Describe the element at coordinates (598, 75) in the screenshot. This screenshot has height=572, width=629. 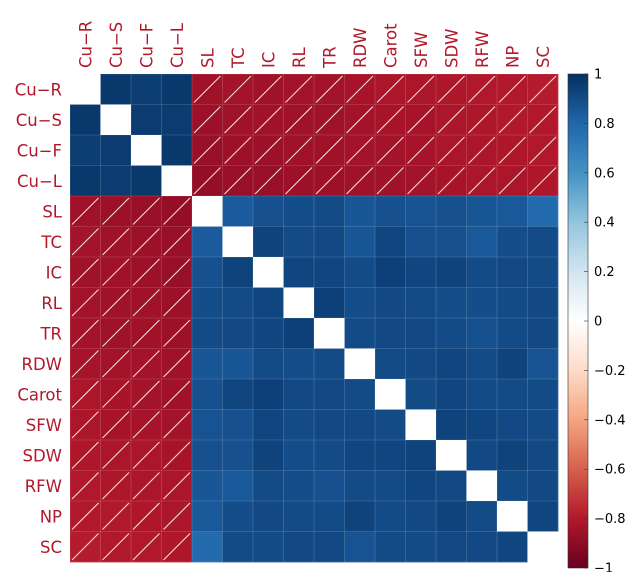
I see `colorbar-tick-label: 1` at that location.